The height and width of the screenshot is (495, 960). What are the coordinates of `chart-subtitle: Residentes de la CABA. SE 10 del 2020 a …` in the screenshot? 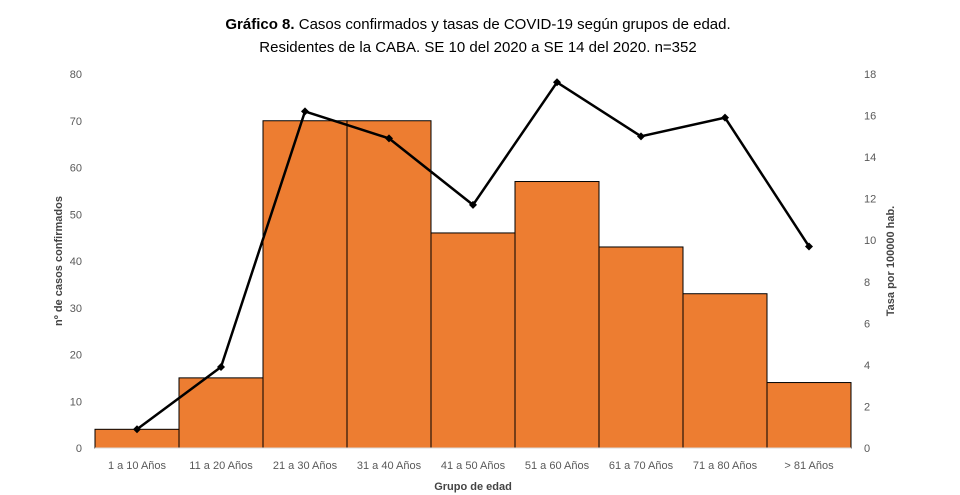 It's located at (477, 47).